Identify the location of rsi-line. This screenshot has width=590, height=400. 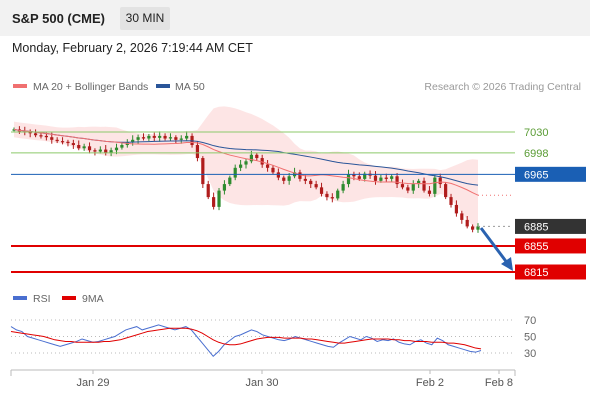
(246, 341).